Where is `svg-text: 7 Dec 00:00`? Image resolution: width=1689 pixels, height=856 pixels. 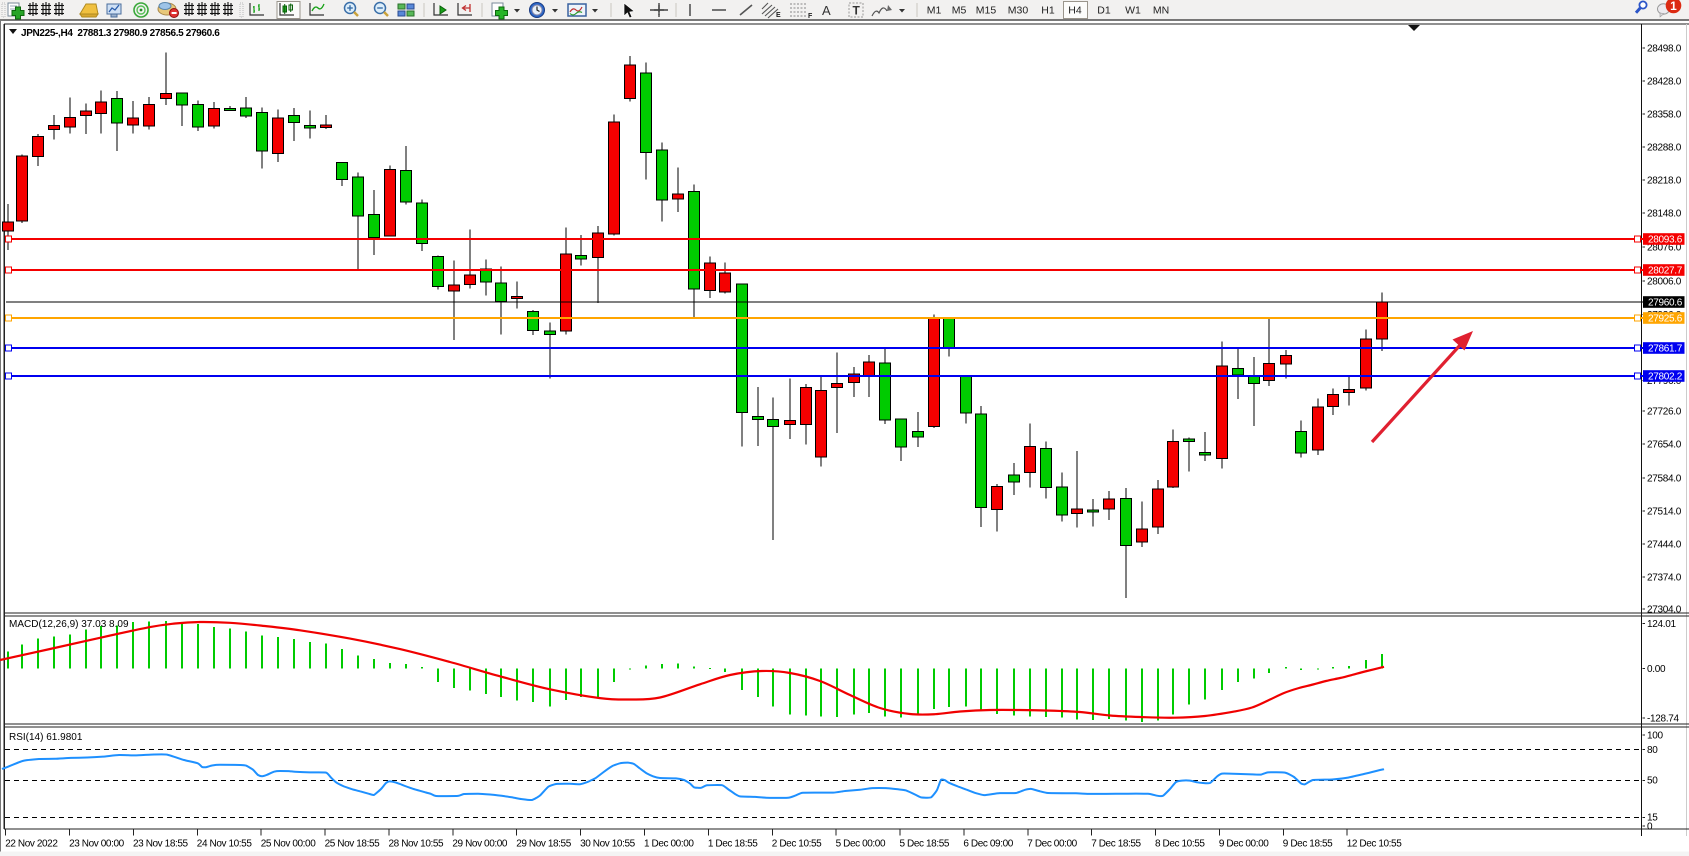
svg-text: 7 Dec 00:00 is located at coordinates (1052, 844).